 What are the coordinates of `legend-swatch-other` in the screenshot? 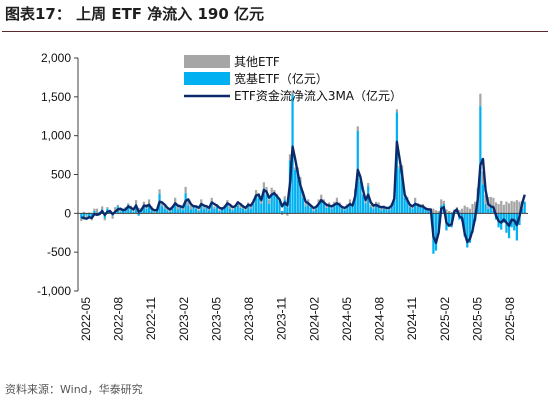 It's located at (207, 61).